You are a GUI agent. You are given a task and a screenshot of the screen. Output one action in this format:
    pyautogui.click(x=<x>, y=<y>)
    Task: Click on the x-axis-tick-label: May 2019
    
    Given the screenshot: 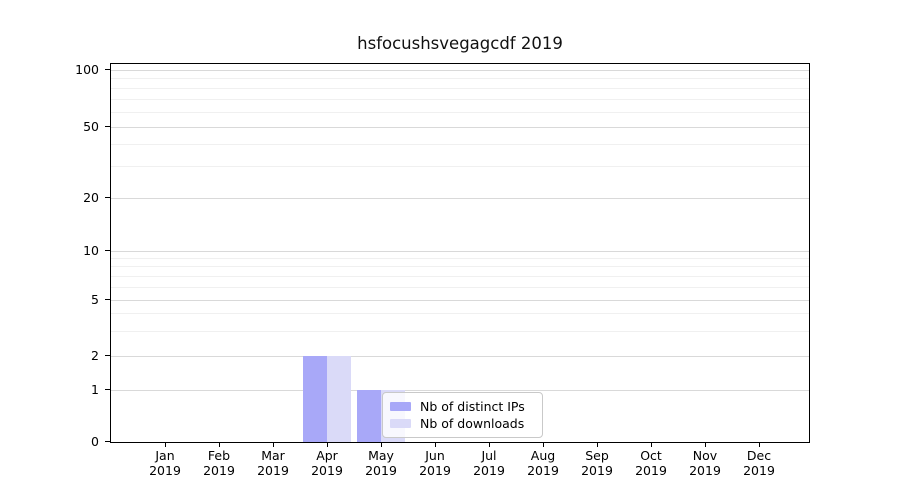 What is the action you would take?
    pyautogui.click(x=381, y=463)
    